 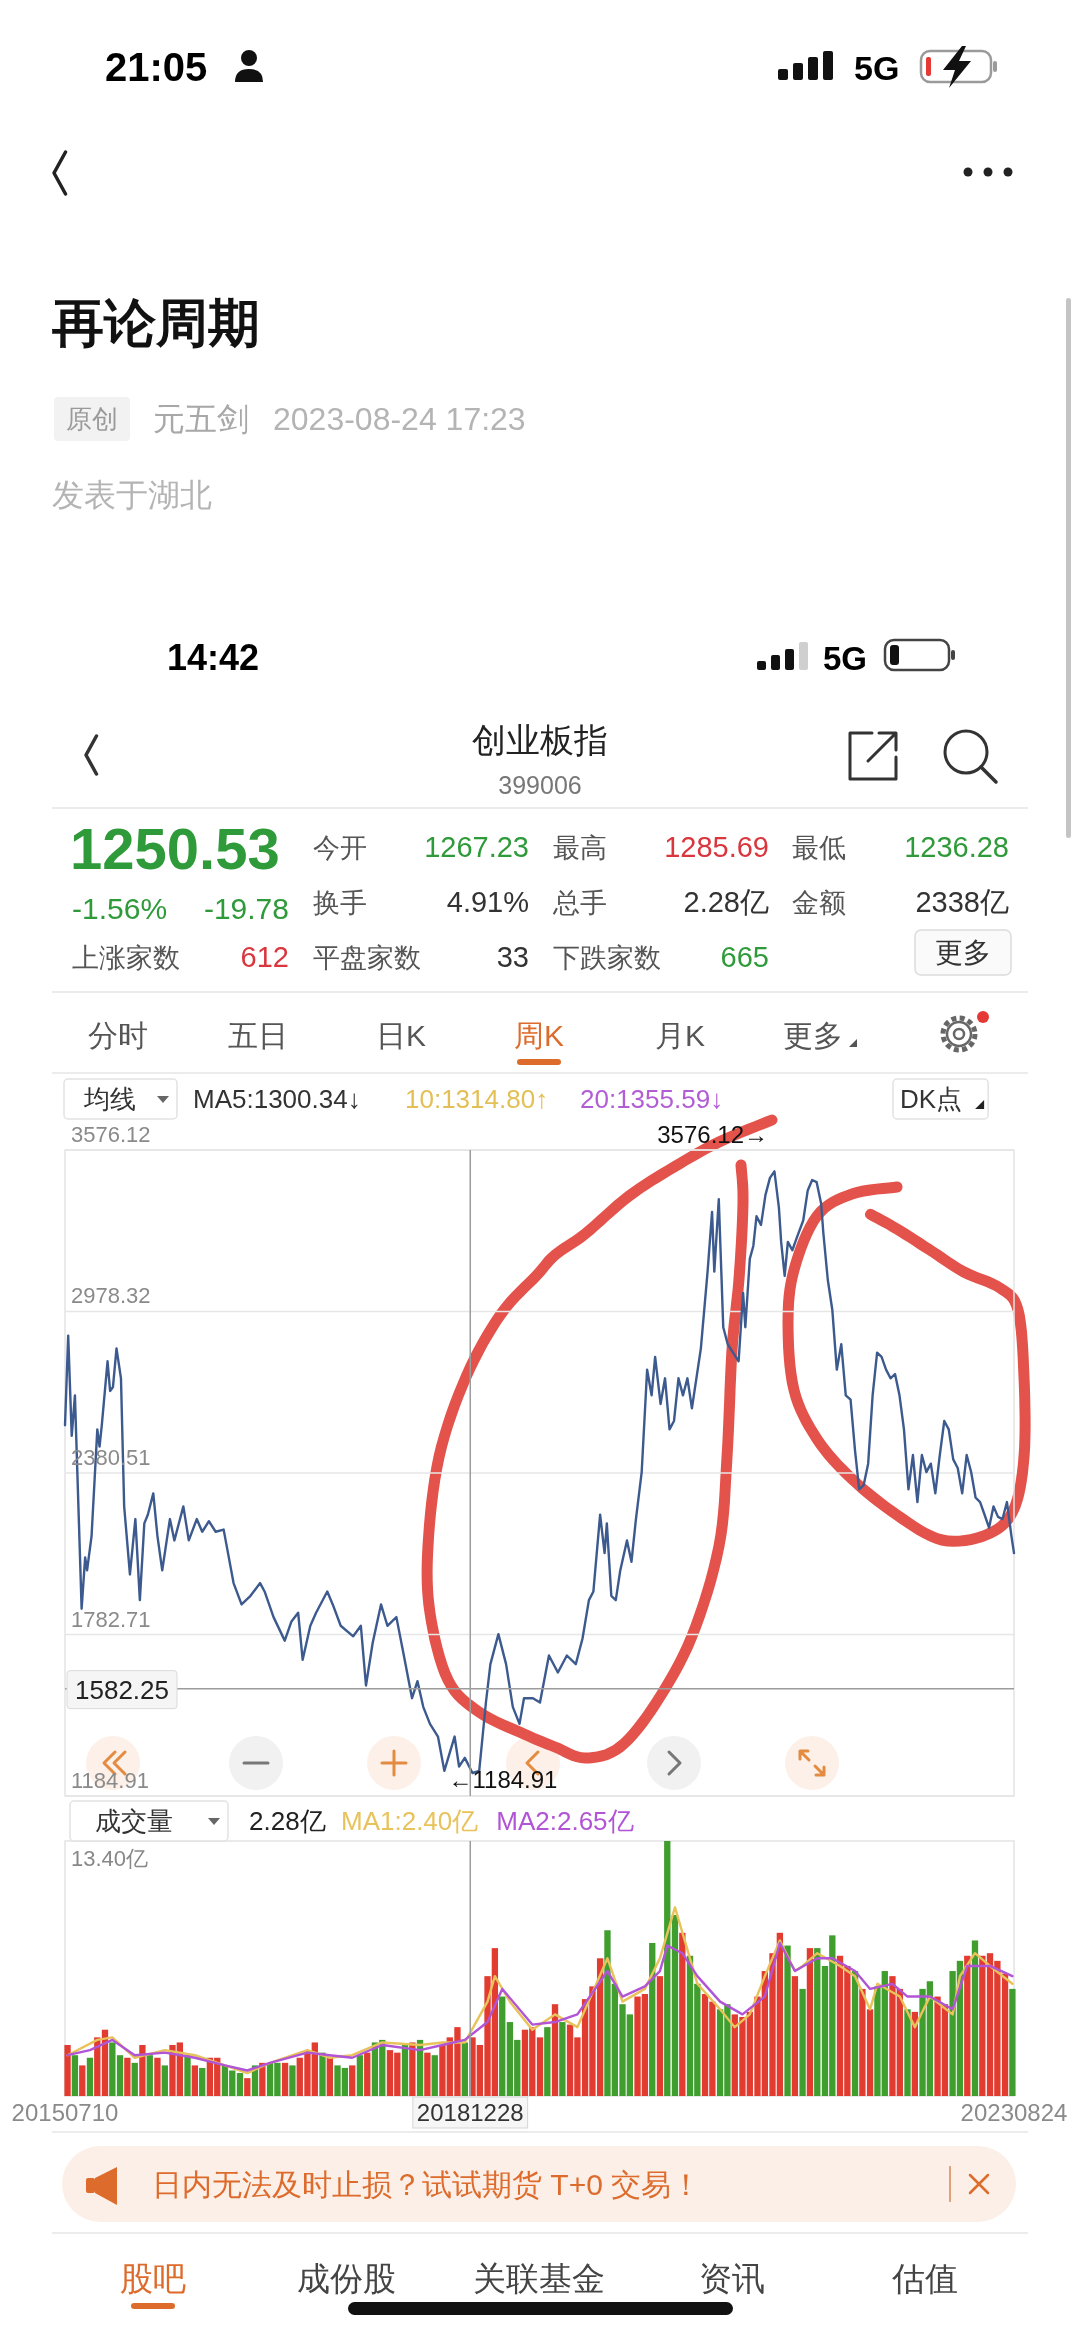 I want to click on text: 日内无法及时止损？试试期货 T+0 交易！, so click(x=427, y=2184).